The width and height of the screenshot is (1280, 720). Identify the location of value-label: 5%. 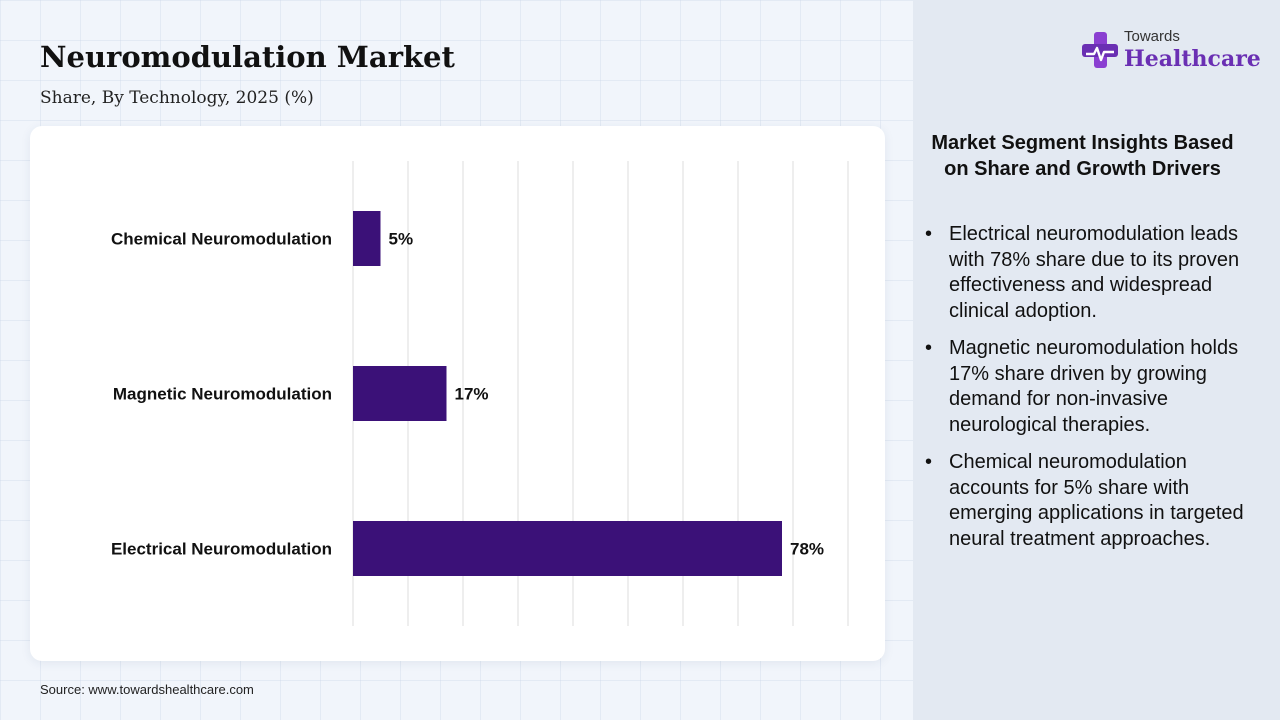
(401, 239).